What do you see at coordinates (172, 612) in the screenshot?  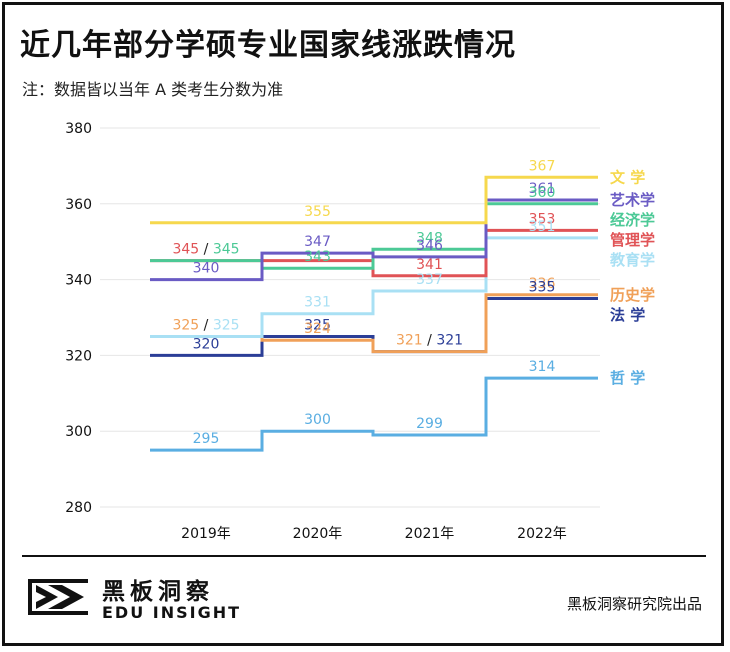 I see `brand-name-english: EDU INSIGHT` at bounding box center [172, 612].